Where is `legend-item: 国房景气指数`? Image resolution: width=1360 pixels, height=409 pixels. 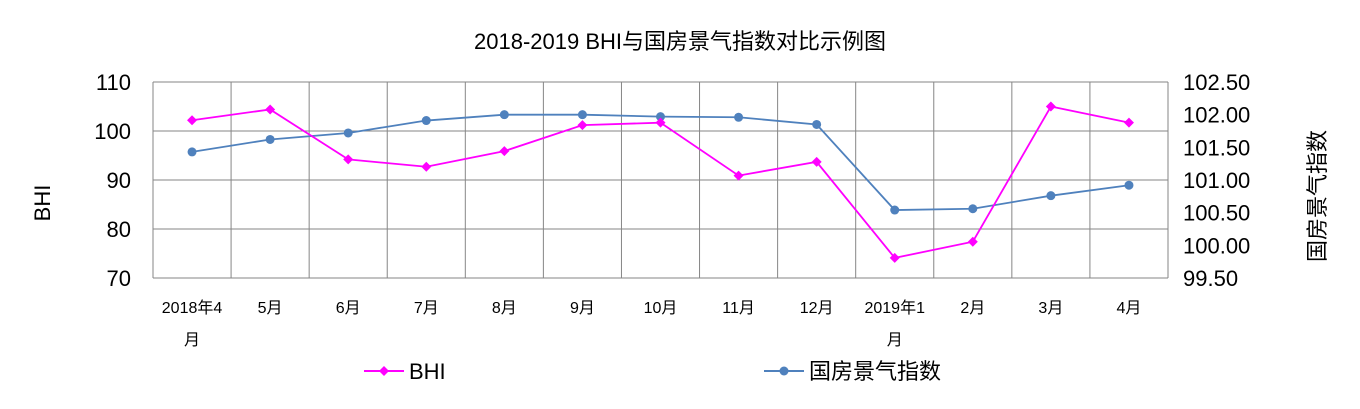 legend-item: 国房景气指数 is located at coordinates (852, 371).